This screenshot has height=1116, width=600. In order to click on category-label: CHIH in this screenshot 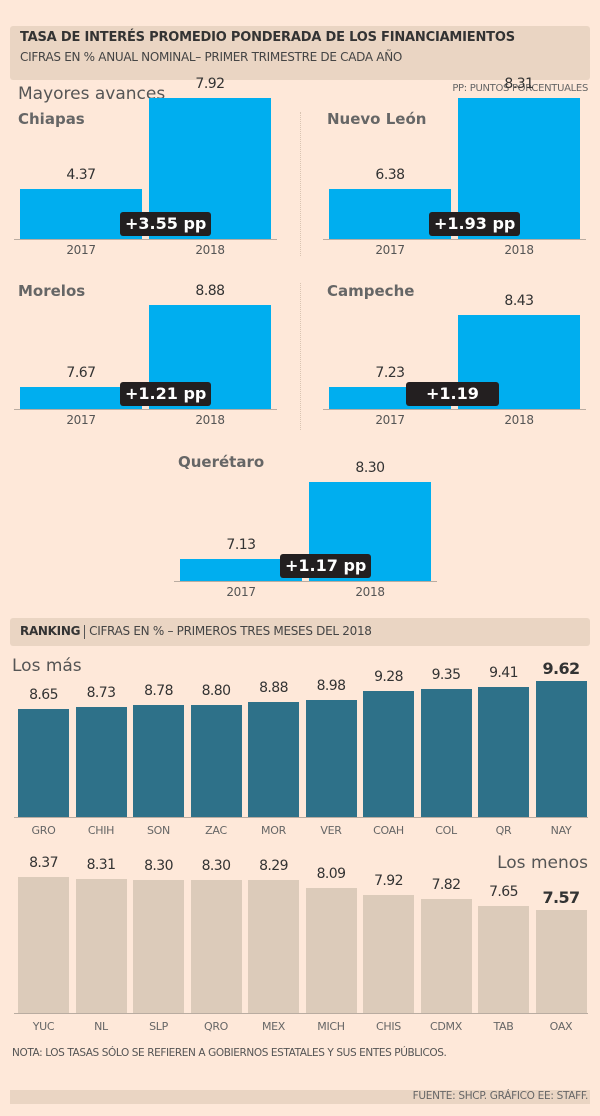, I will do `click(101, 830)`.